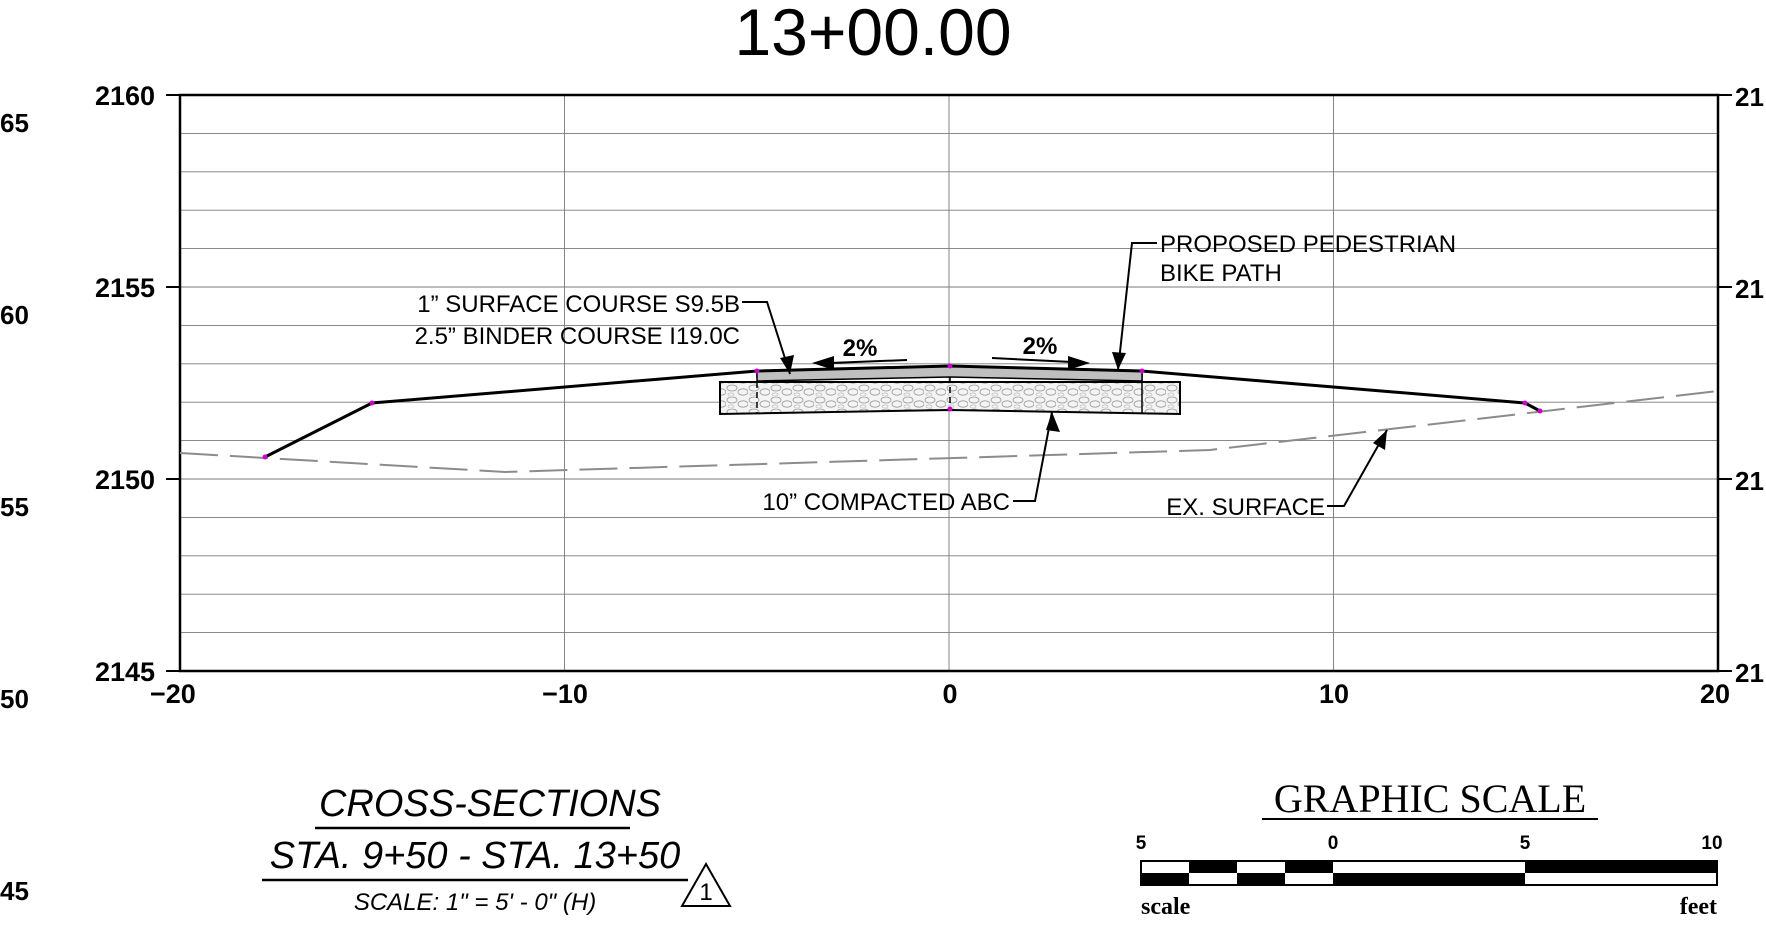 The image size is (1766, 929). I want to click on bike-path-callout: PROPOSED PEDESTRIAN BIKE PATH, so click(1284, 301).